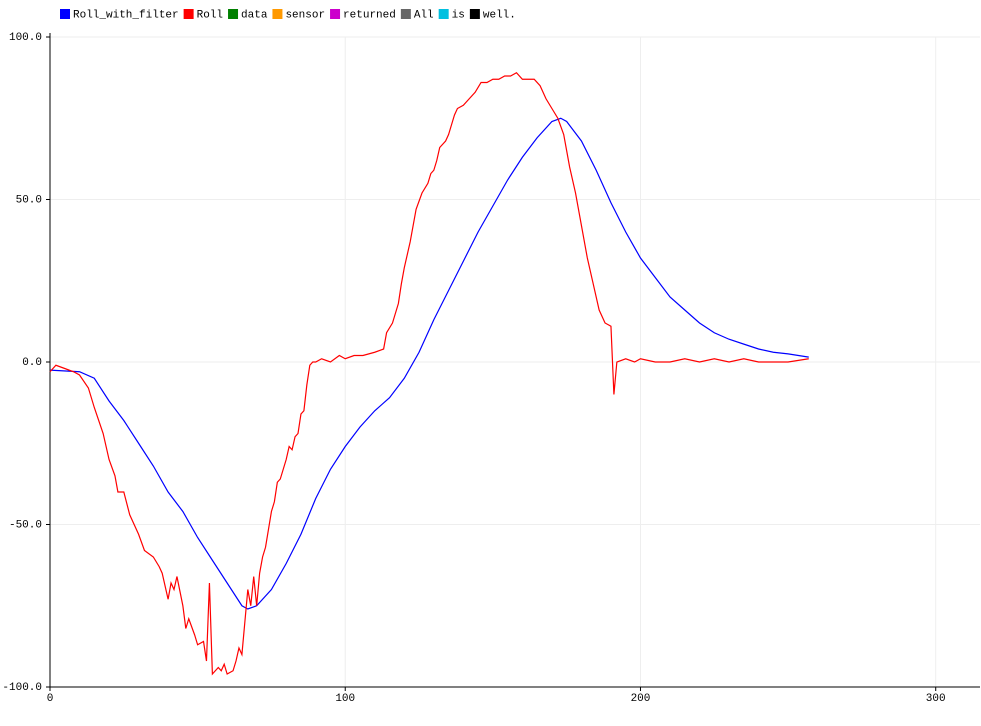 This screenshot has width=981, height=726. Describe the element at coordinates (641, 699) in the screenshot. I see `x-tick-label: 200` at that location.